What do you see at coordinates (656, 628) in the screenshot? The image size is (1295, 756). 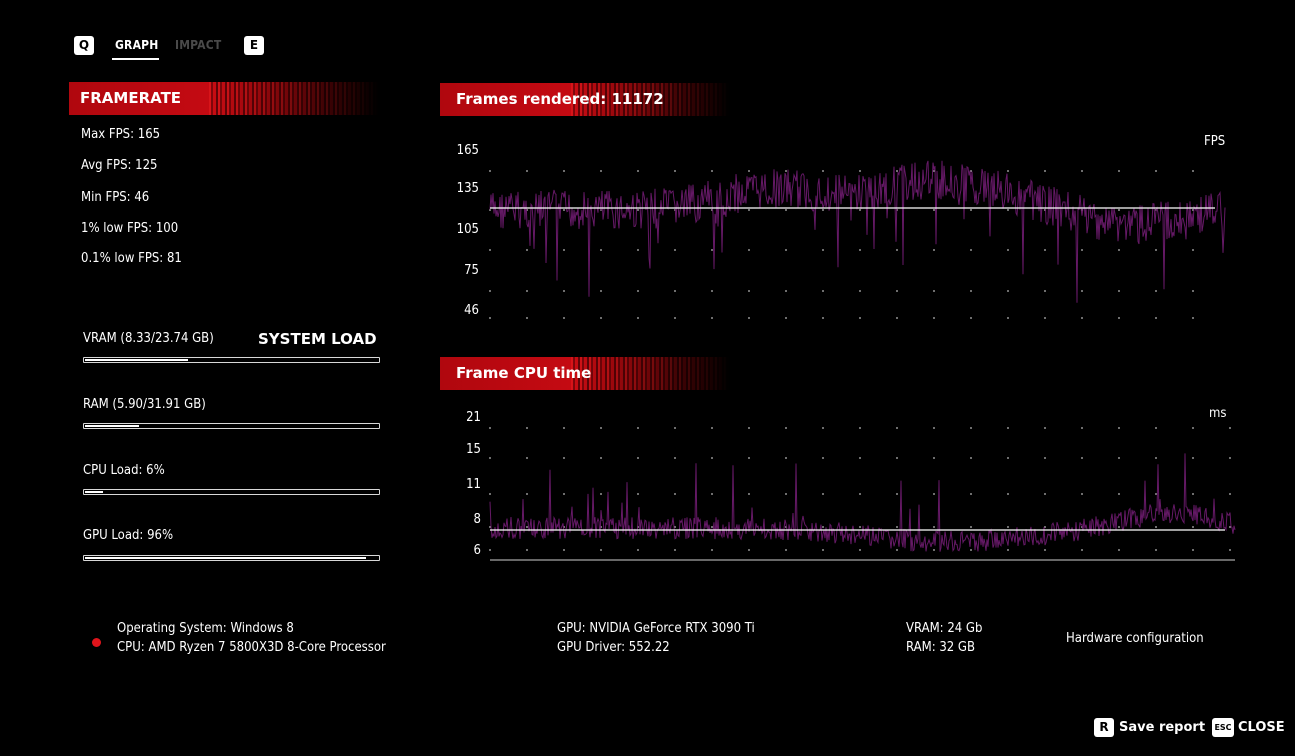 I see `gpu-info: GPU: NVIDIA GeForce RTX 3090 Ti` at bounding box center [656, 628].